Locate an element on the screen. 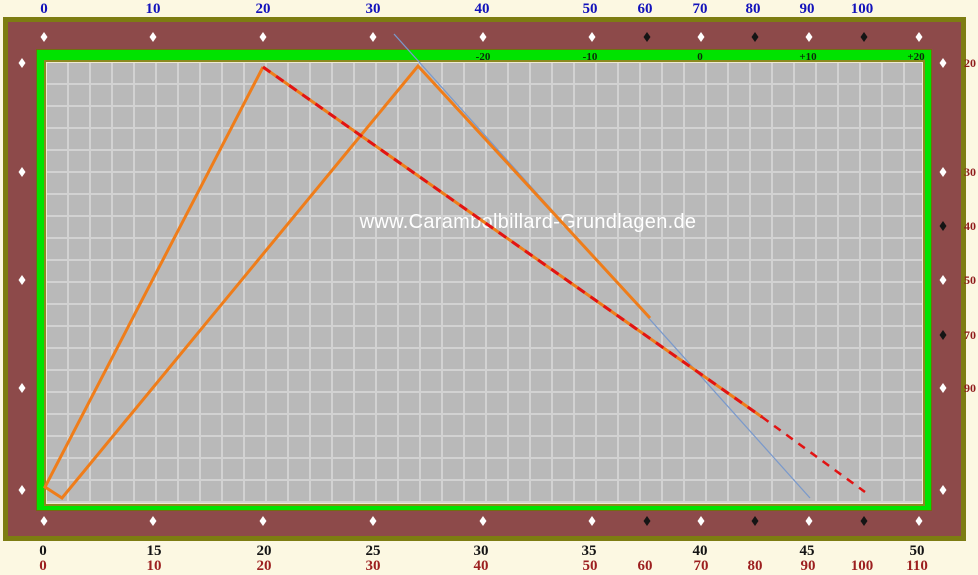  bottom-scale-black-label: 30 is located at coordinates (481, 551).